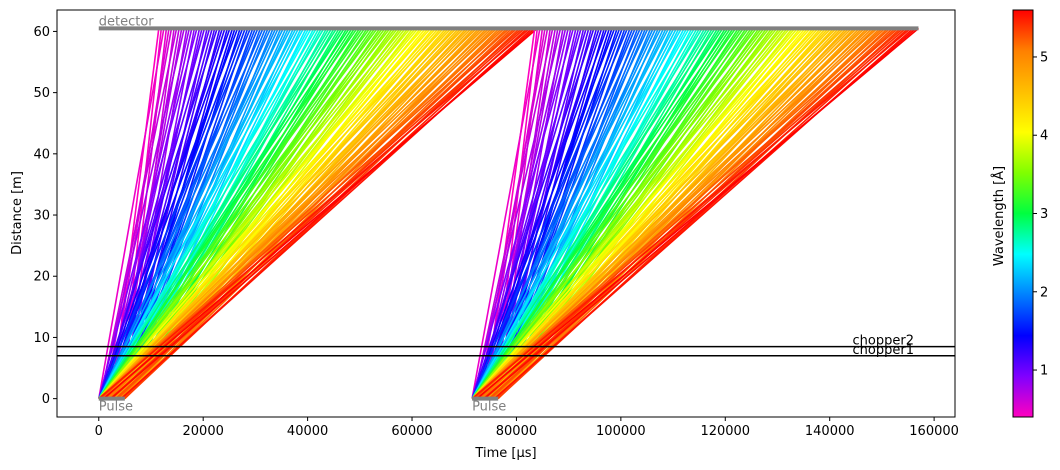 This screenshot has height=470, width=1060. I want to click on x-tick-label: 120000, so click(725, 431).